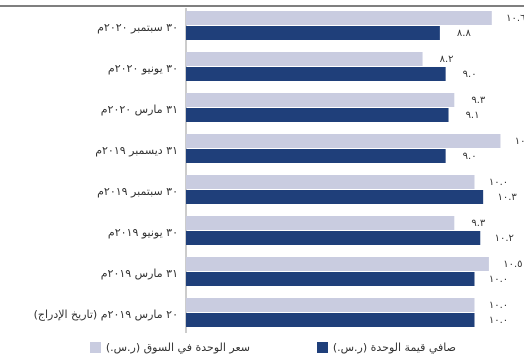  Describe the element at coordinates (139, 109) in the screenshot. I see `category-label: ٣١ مارس ٢٠٢٠م` at that location.